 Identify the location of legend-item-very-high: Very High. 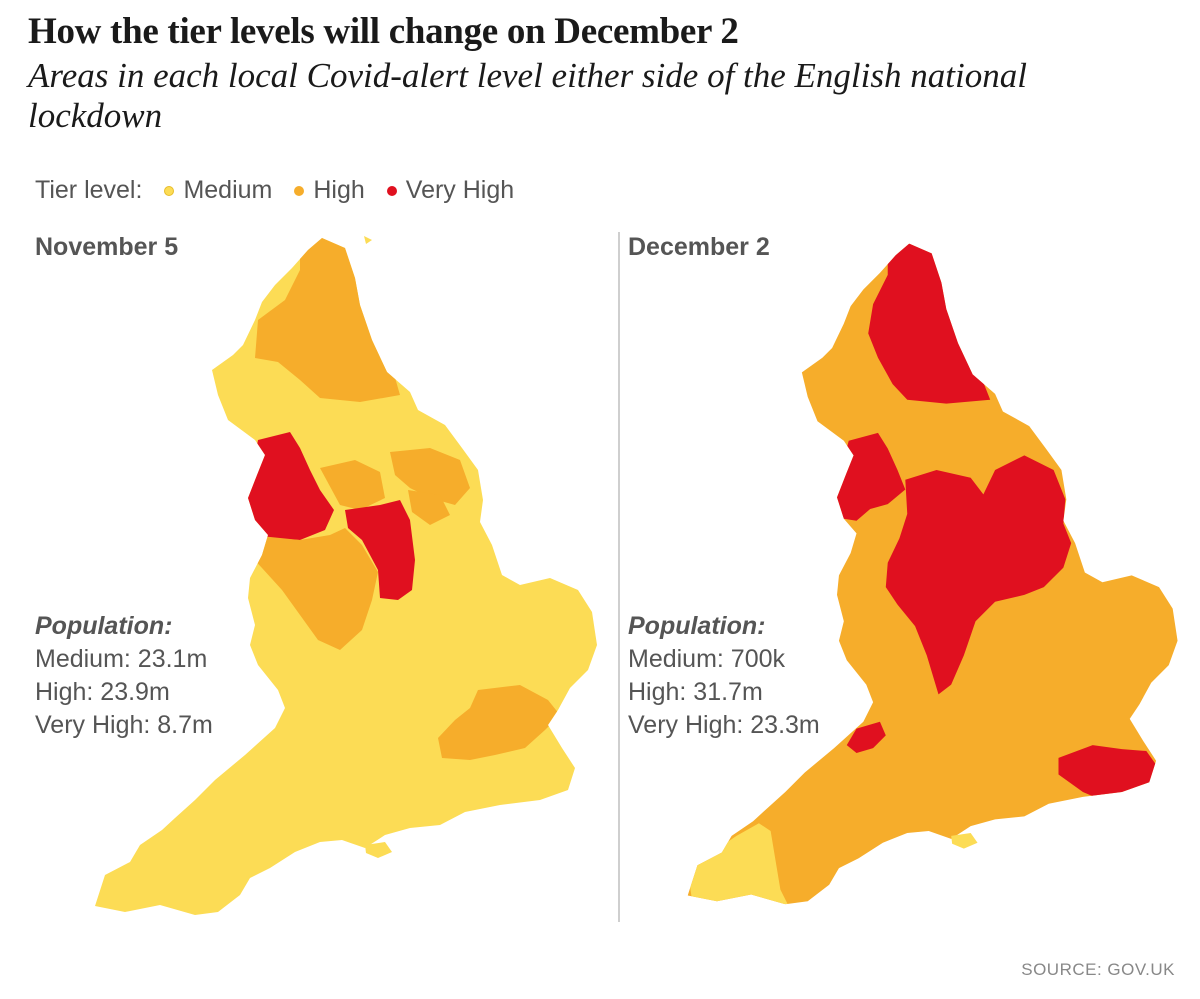
(450, 190).